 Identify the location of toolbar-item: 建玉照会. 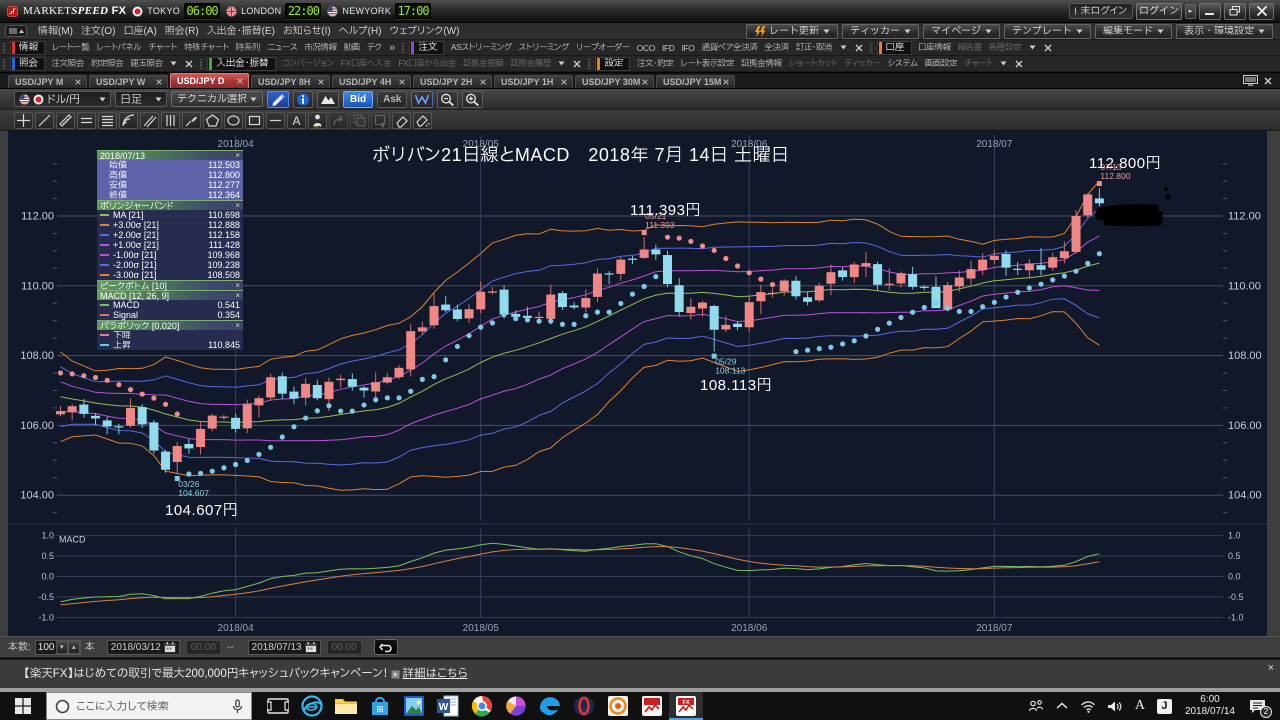
(146, 63).